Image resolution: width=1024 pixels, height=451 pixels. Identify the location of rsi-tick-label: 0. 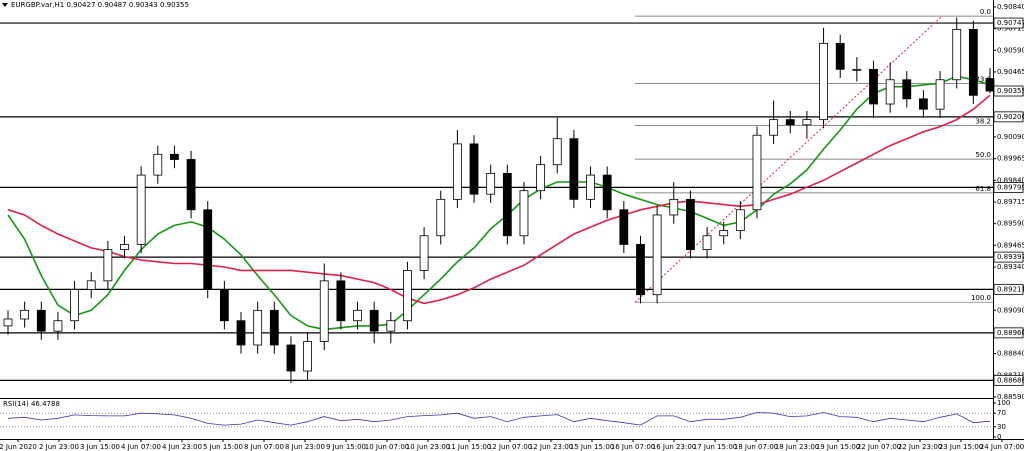
(999, 437).